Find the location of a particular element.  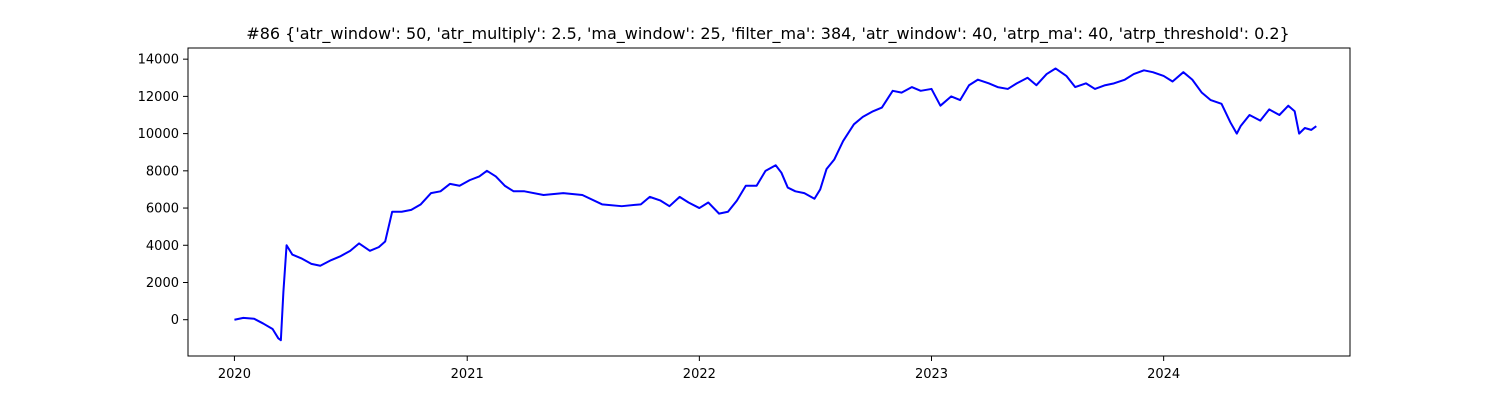

y-tick-label: 8000 is located at coordinates (162, 171).